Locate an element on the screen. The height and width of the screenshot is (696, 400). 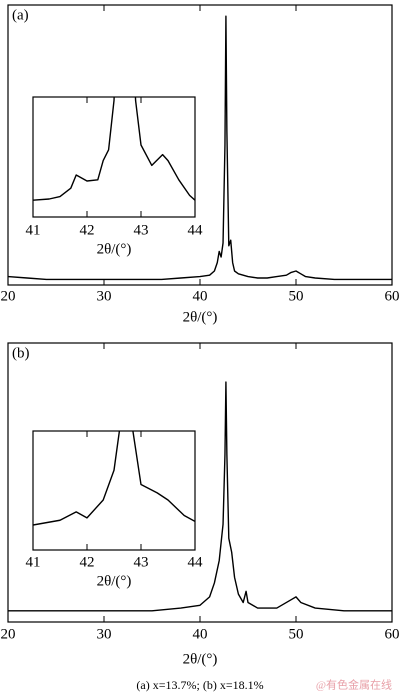
panel-label: (a) is located at coordinates (20, 15).